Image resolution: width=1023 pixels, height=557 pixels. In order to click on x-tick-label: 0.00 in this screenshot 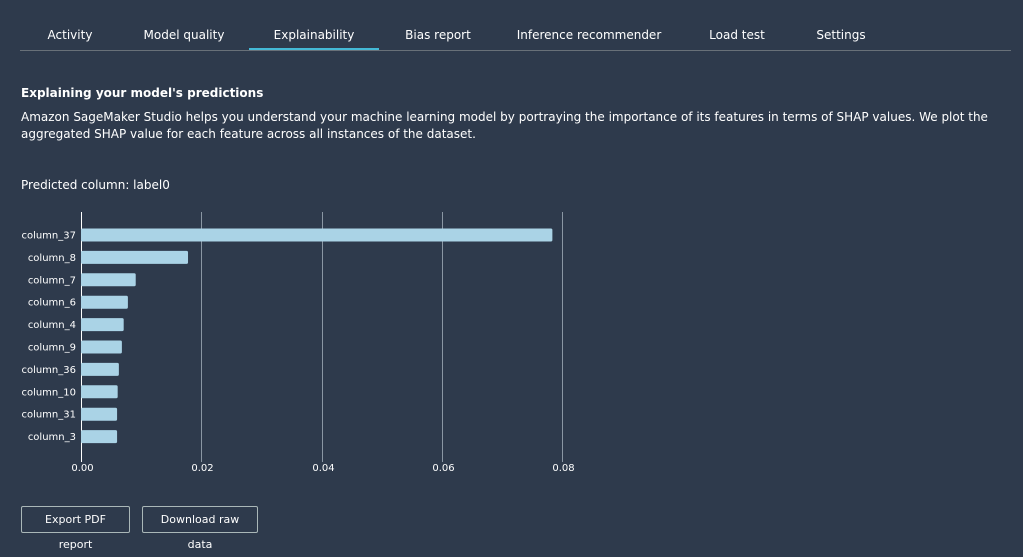, I will do `click(82, 468)`.